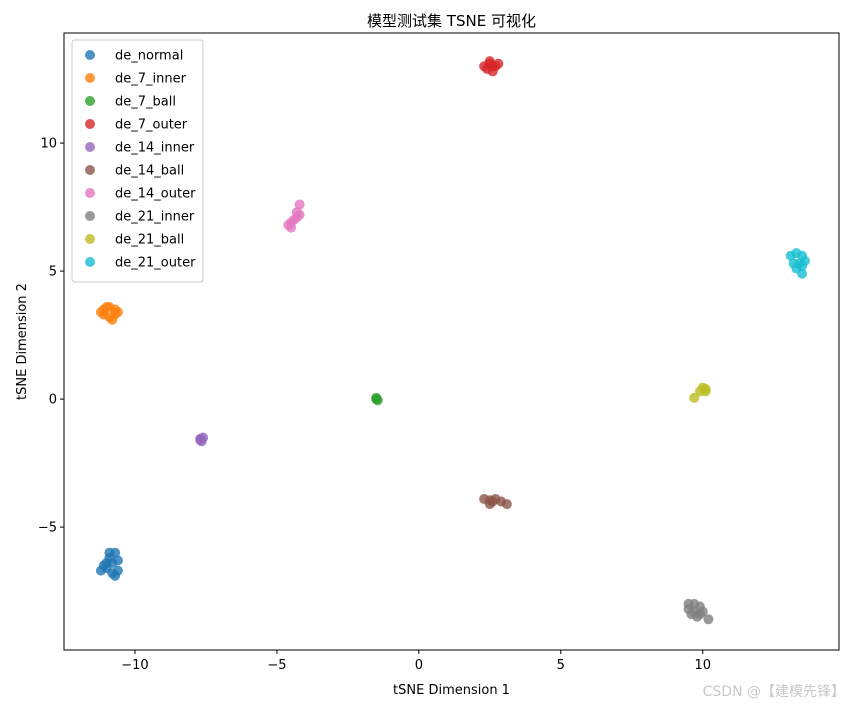 The image size is (853, 707). What do you see at coordinates (702, 665) in the screenshot?
I see `x-tick-label: 10` at bounding box center [702, 665].